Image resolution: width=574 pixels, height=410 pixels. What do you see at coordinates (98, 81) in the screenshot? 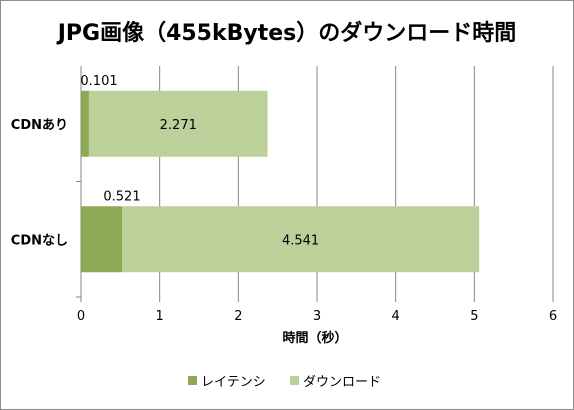
I see `data-label: 0.101` at bounding box center [98, 81].